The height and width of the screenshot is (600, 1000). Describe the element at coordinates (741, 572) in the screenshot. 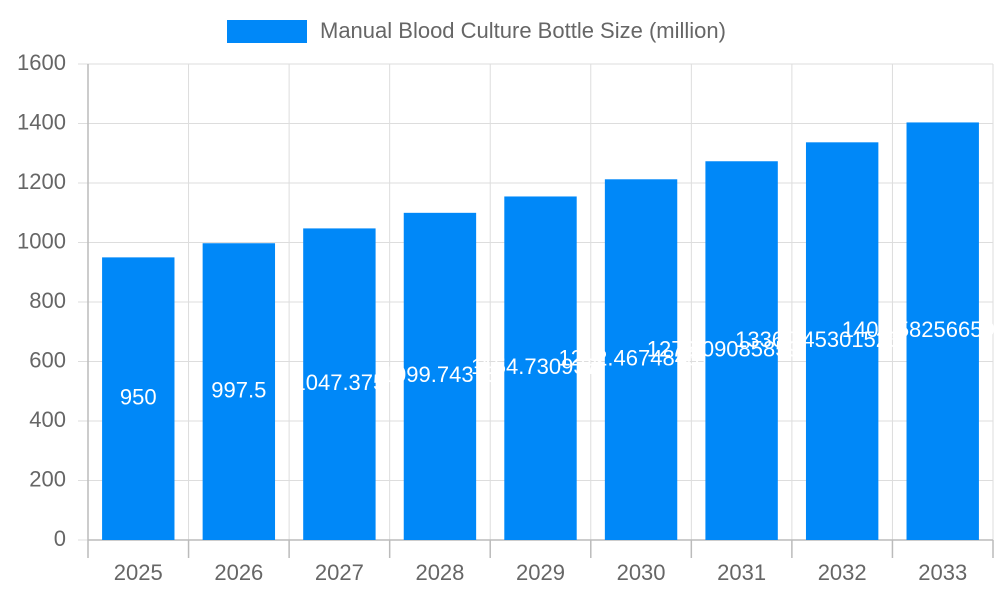

I see `x-tick-label: 2031` at that location.